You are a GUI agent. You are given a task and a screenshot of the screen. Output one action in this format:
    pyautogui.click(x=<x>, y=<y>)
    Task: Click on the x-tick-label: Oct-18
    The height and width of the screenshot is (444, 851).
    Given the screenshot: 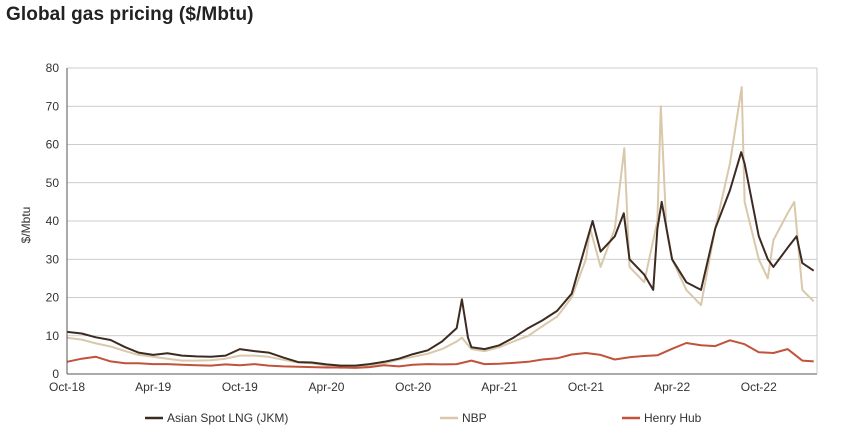 What is the action you would take?
    pyautogui.click(x=67, y=387)
    